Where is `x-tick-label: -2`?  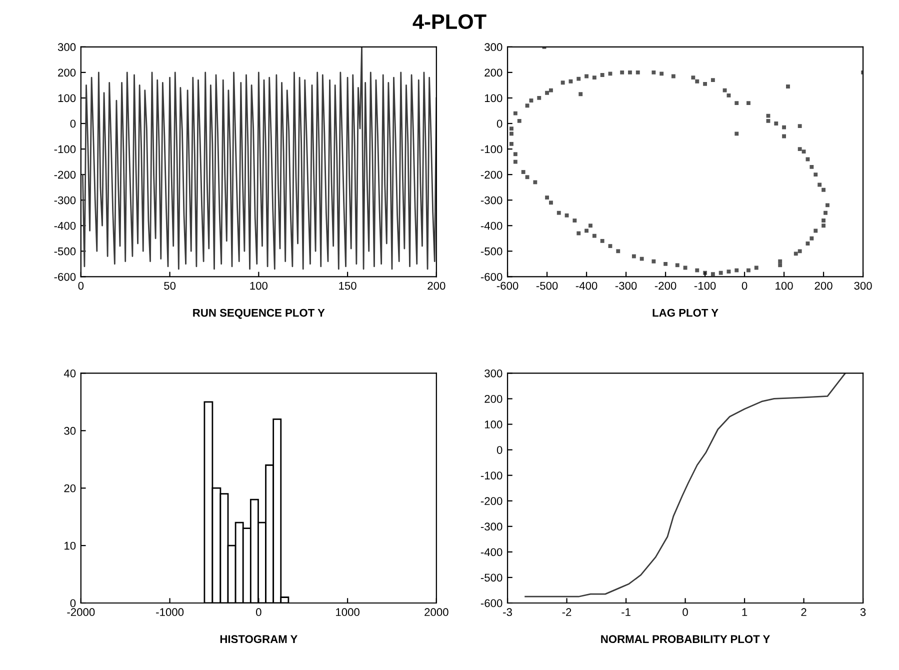
x-tick-label: -2 is located at coordinates (567, 612).